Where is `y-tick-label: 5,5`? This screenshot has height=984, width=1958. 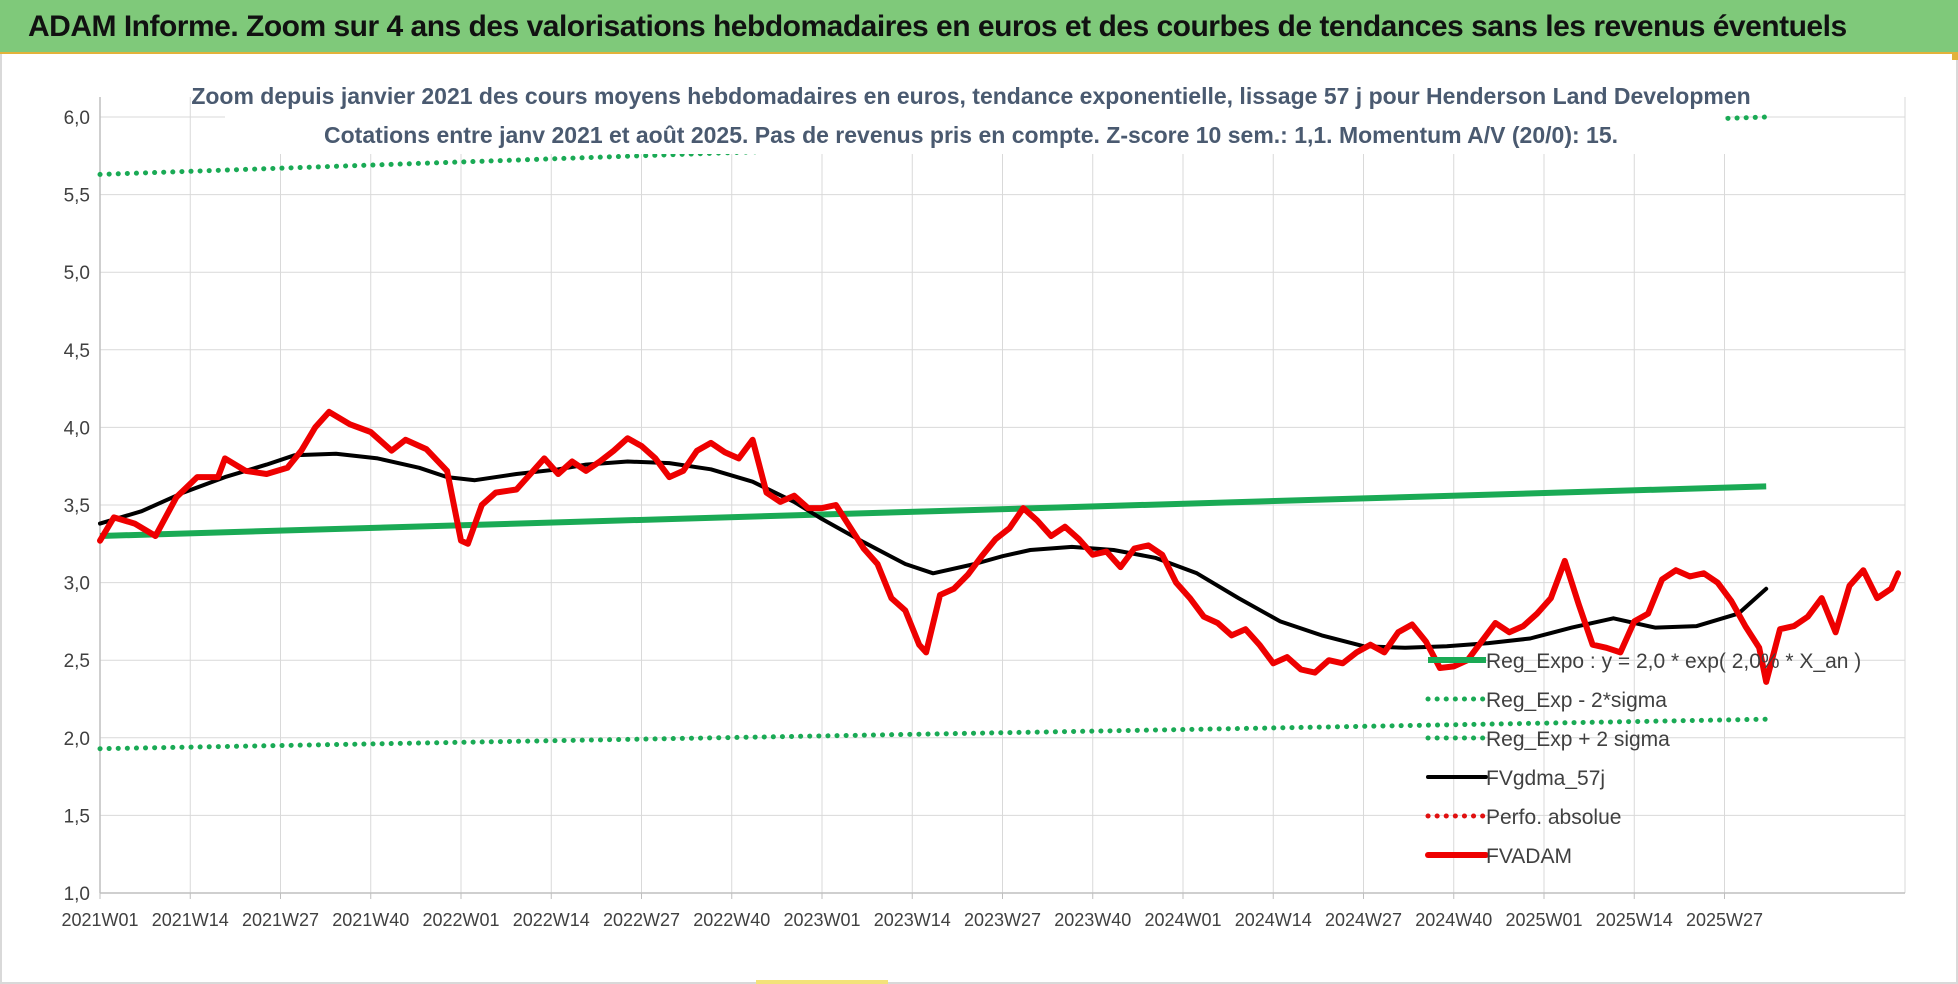
y-tick-label: 5,5 is located at coordinates (77, 196).